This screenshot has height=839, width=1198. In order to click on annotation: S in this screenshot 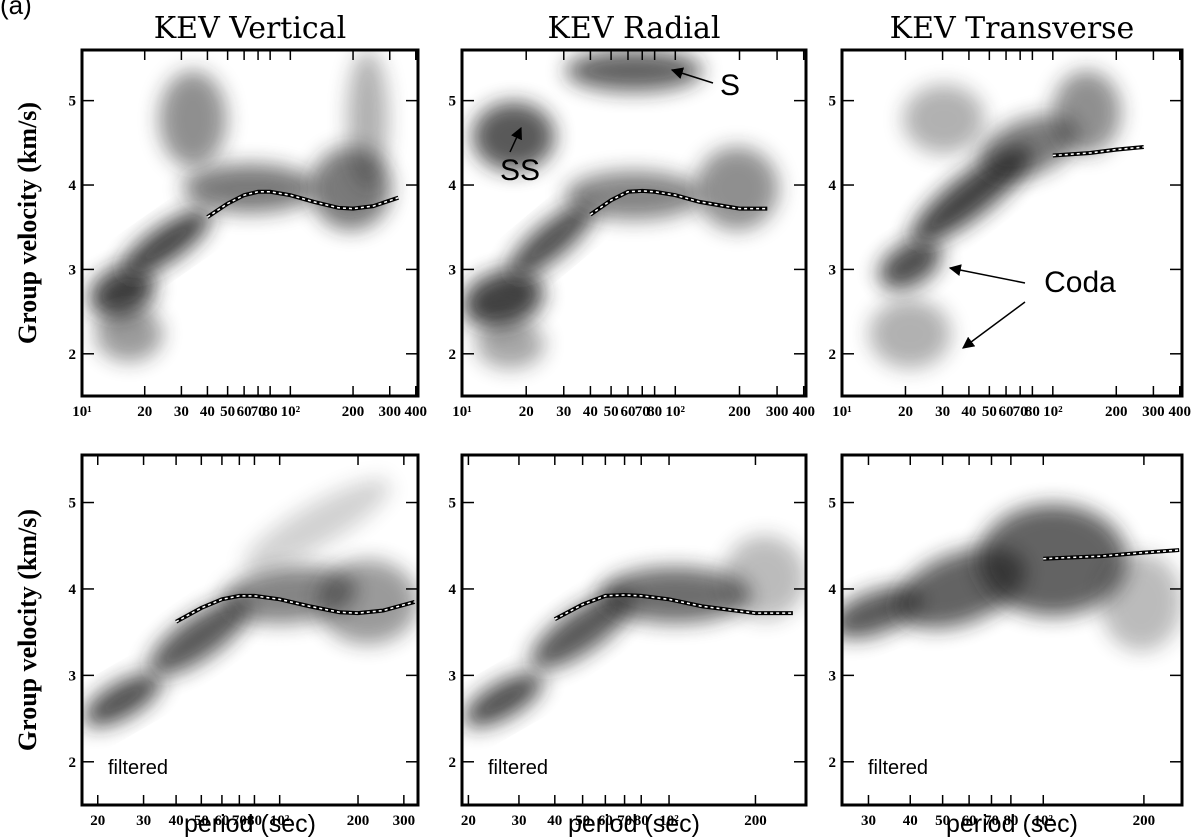, I will do `click(730, 85)`.